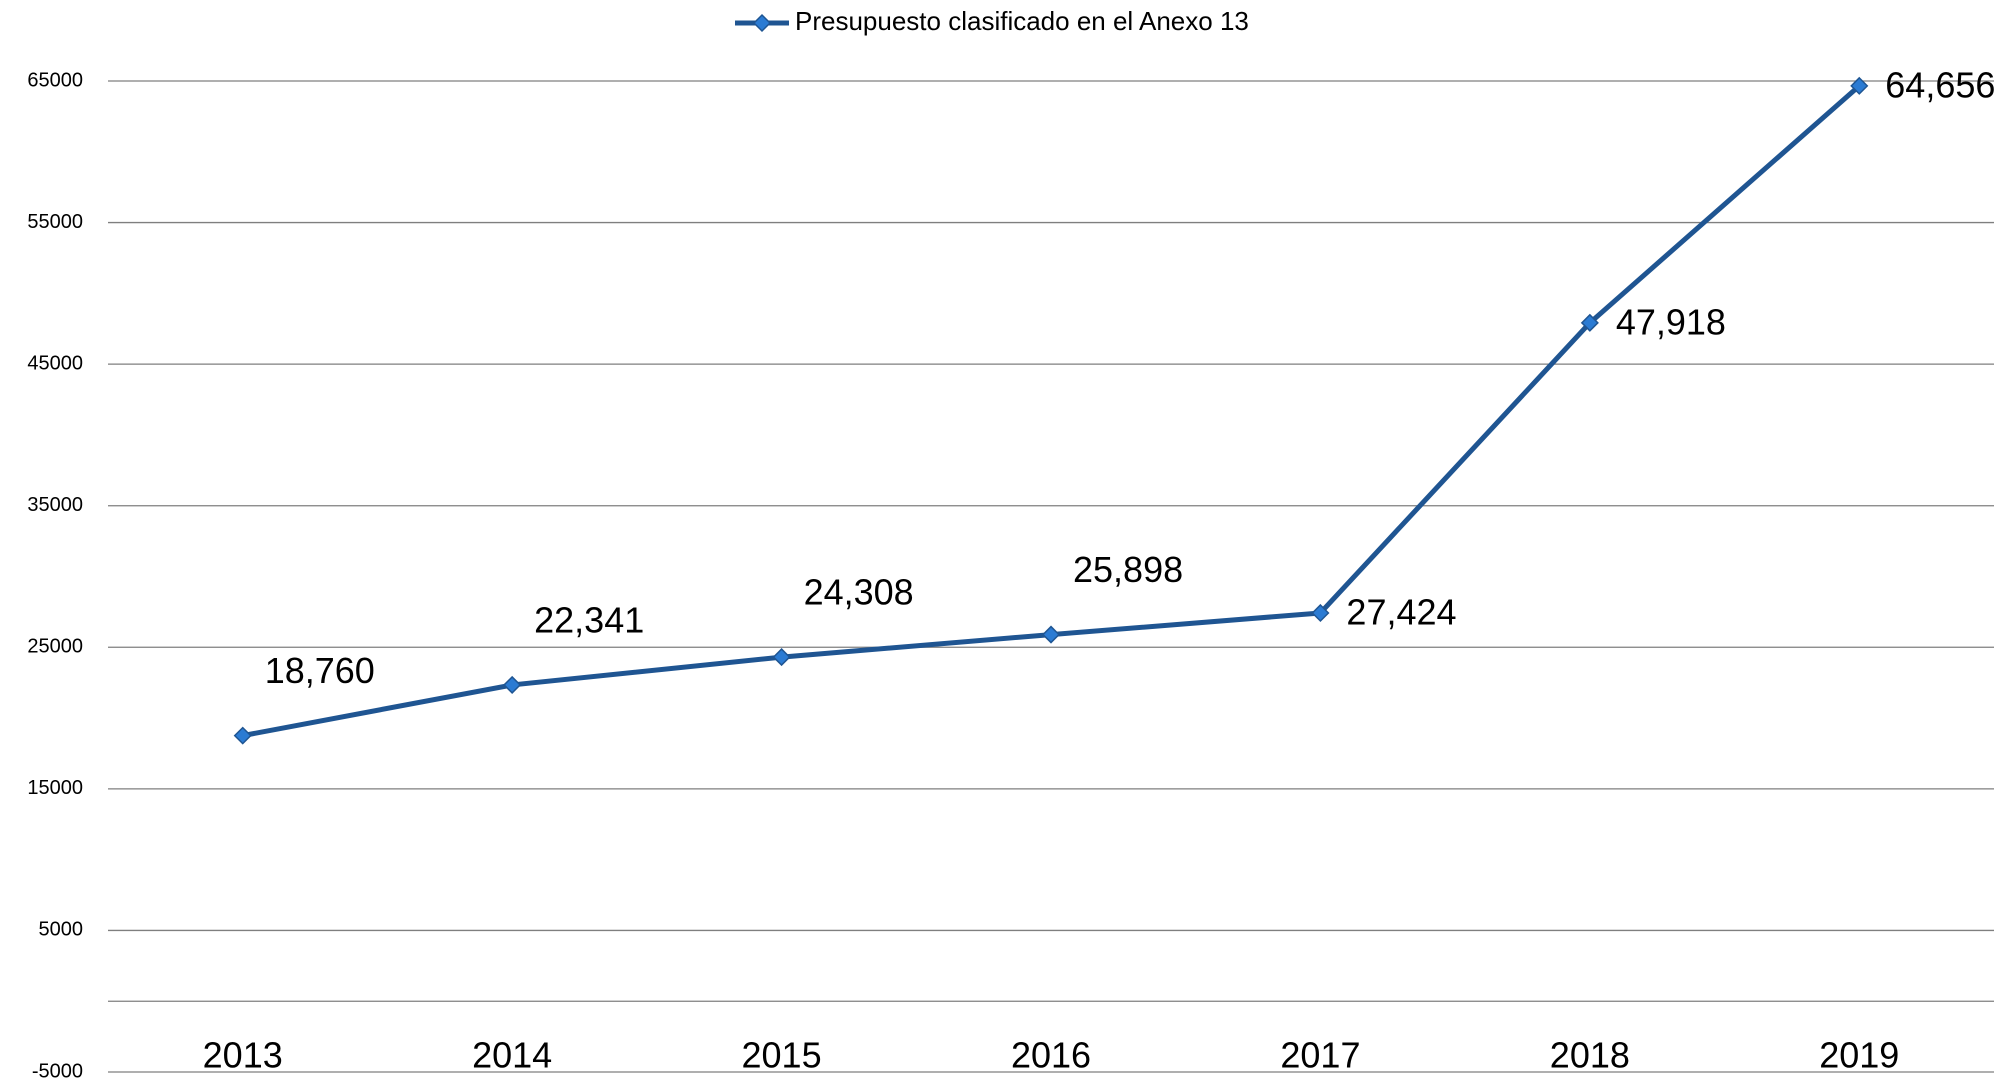 The width and height of the screenshot is (2010, 1084). I want to click on legend-marker, so click(762, 23).